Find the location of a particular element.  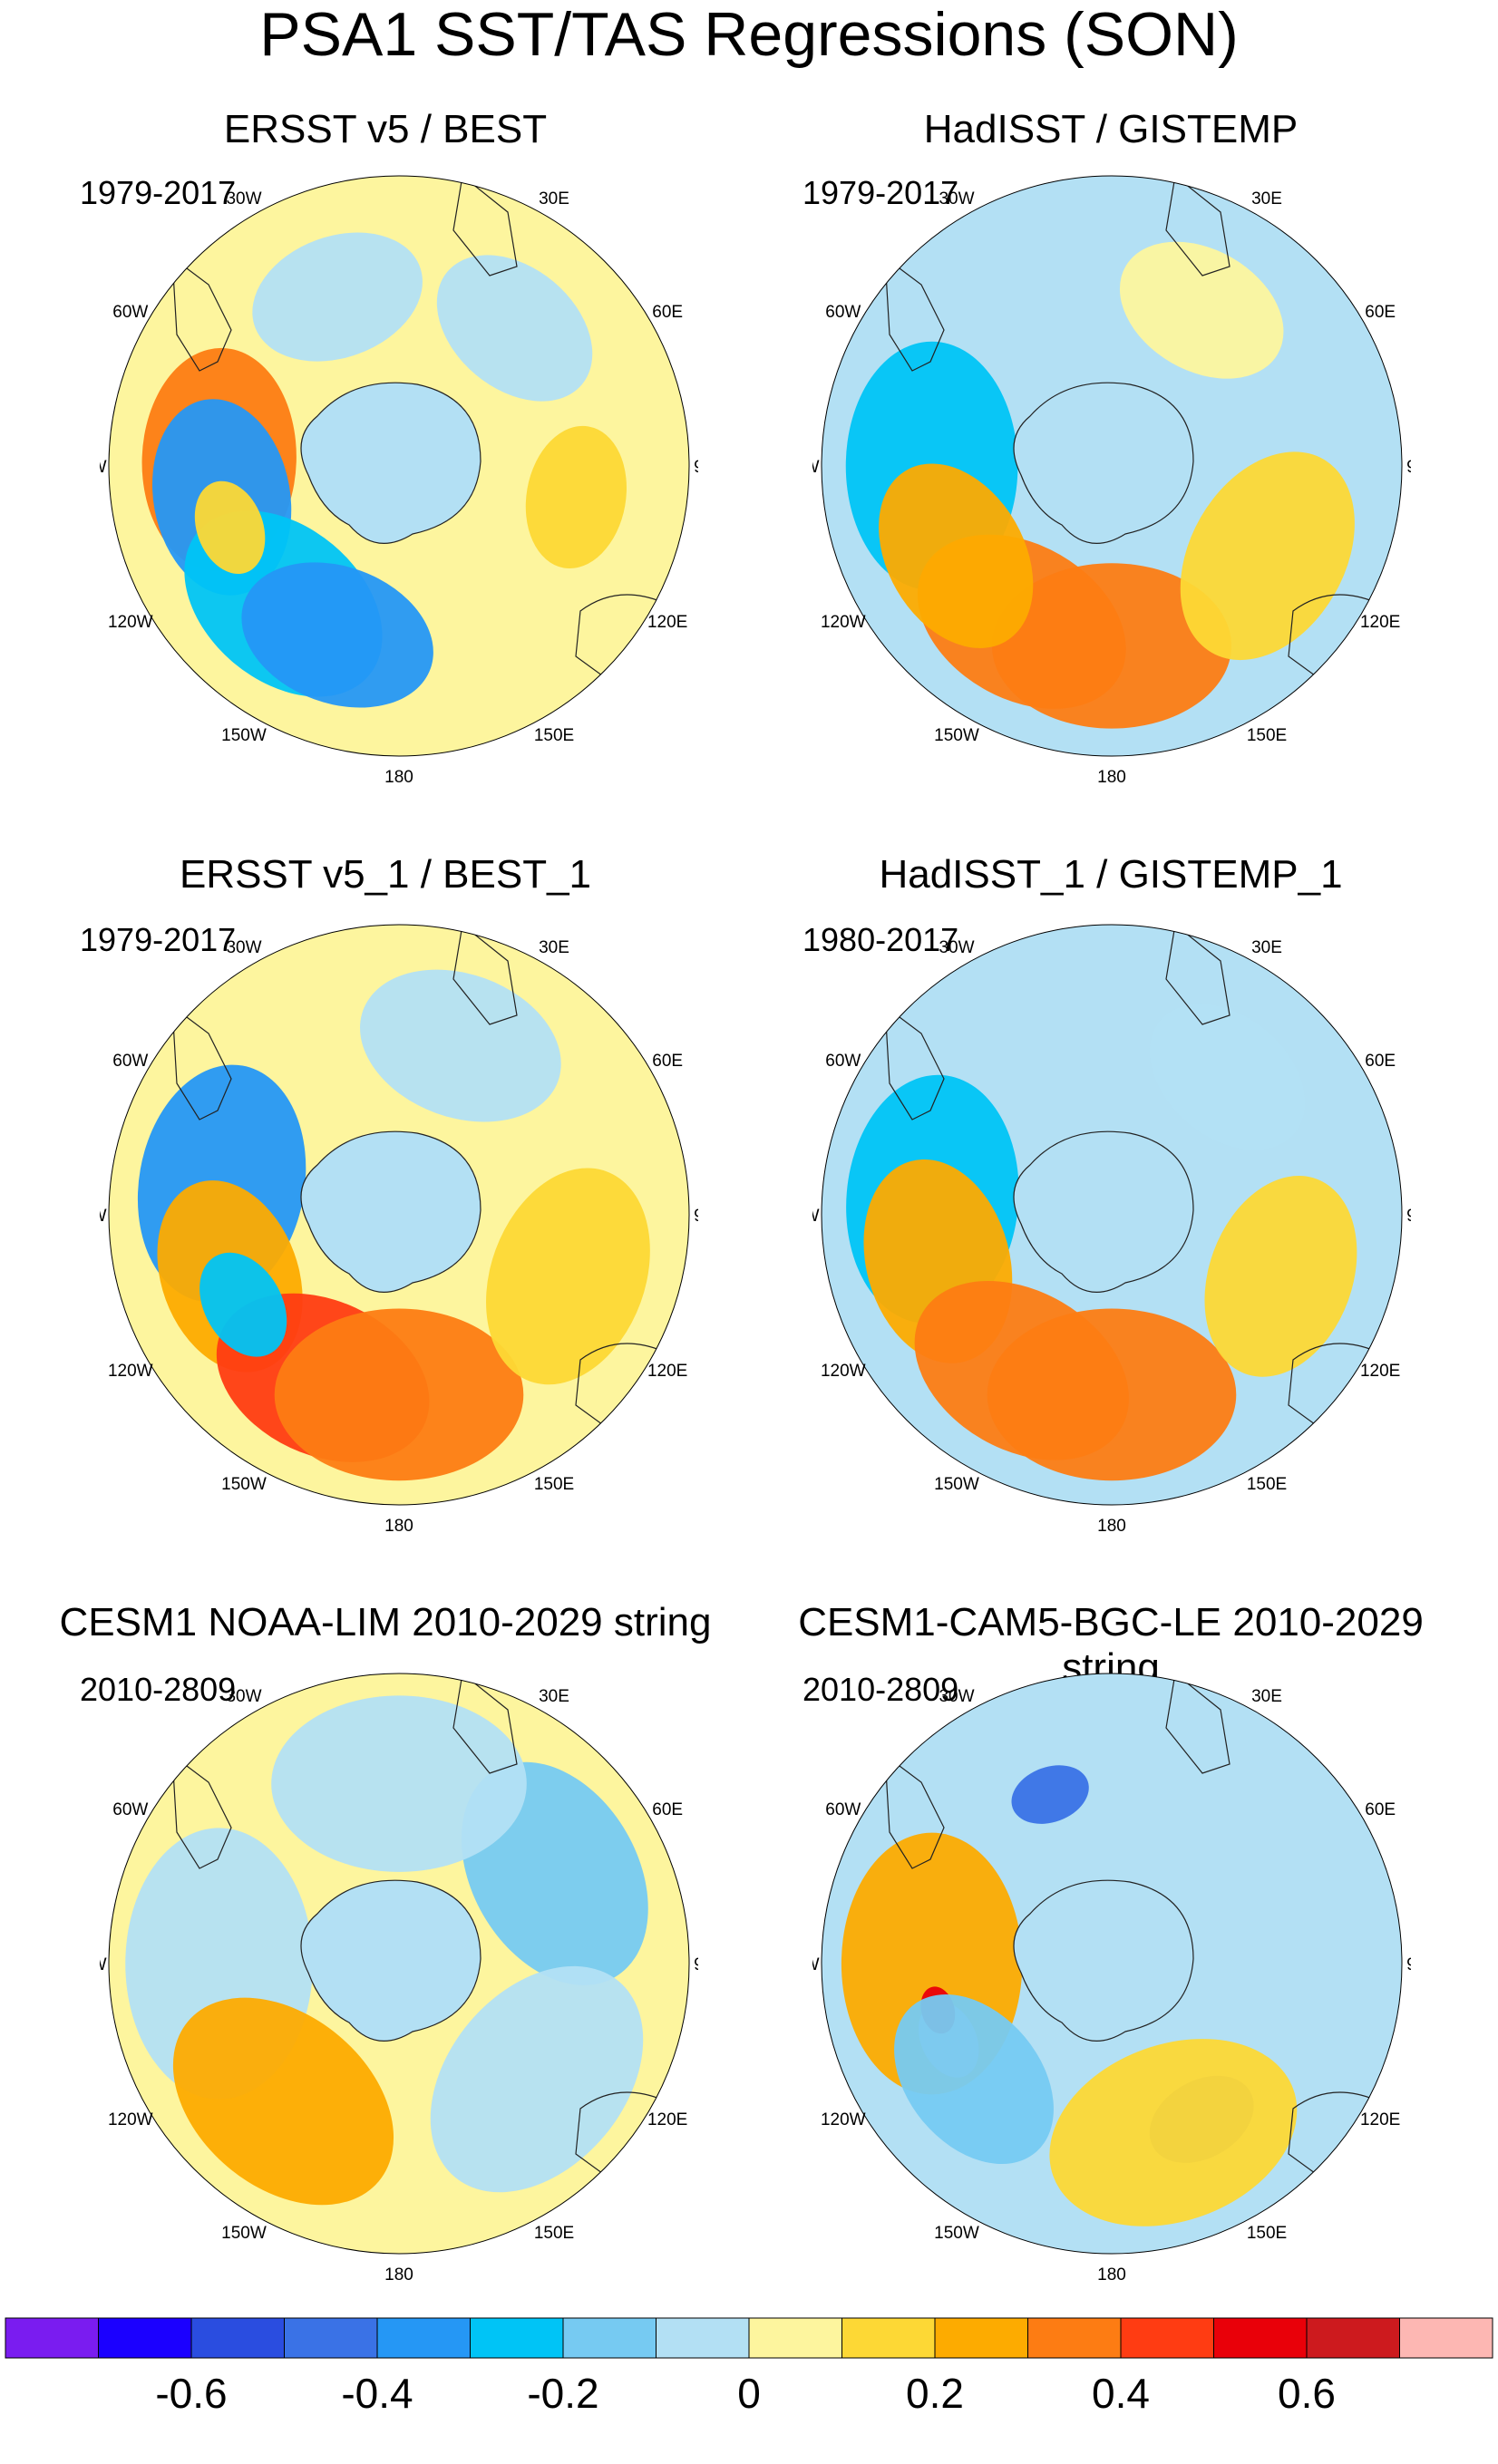

panel-2-period: 1979-2017 is located at coordinates (880, 192).